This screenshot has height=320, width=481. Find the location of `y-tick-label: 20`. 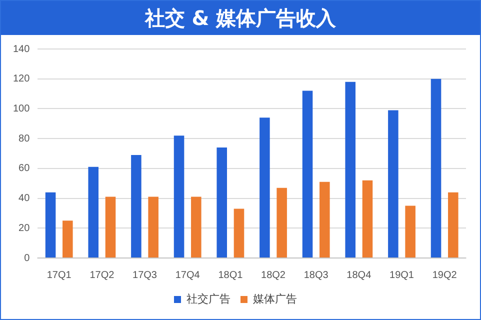

y-tick-label: 20 is located at coordinates (24, 228).